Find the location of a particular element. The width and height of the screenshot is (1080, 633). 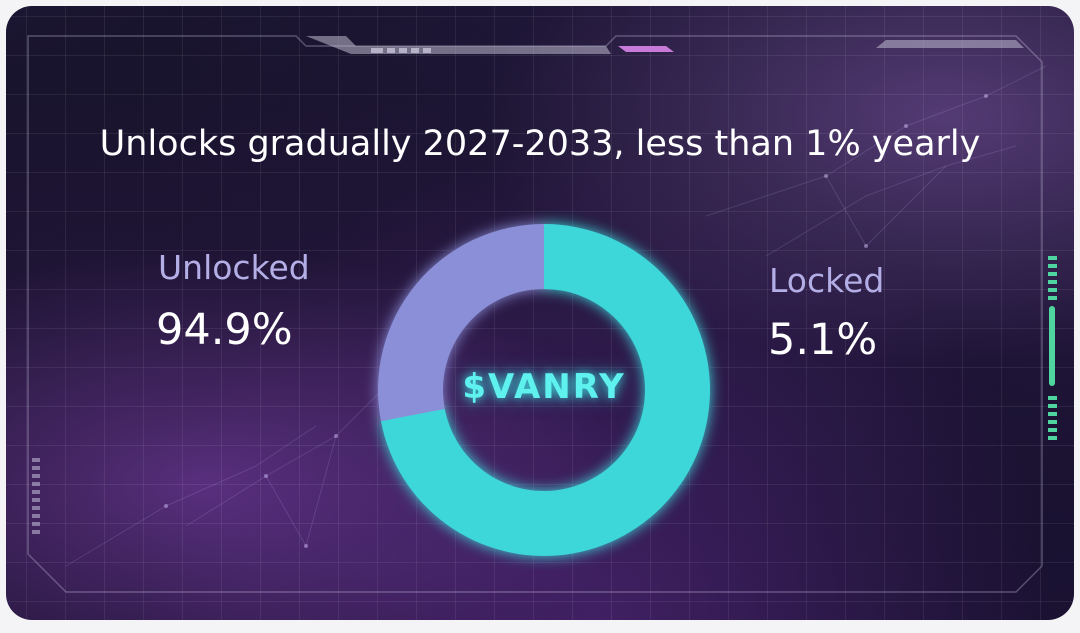

locked-label: Locked is located at coordinates (827, 280).